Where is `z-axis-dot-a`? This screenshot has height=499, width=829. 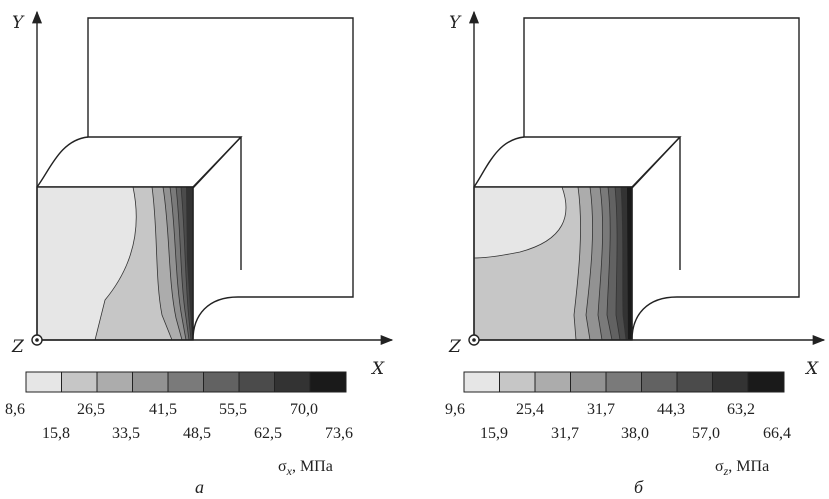 z-axis-dot-a is located at coordinates (37, 340).